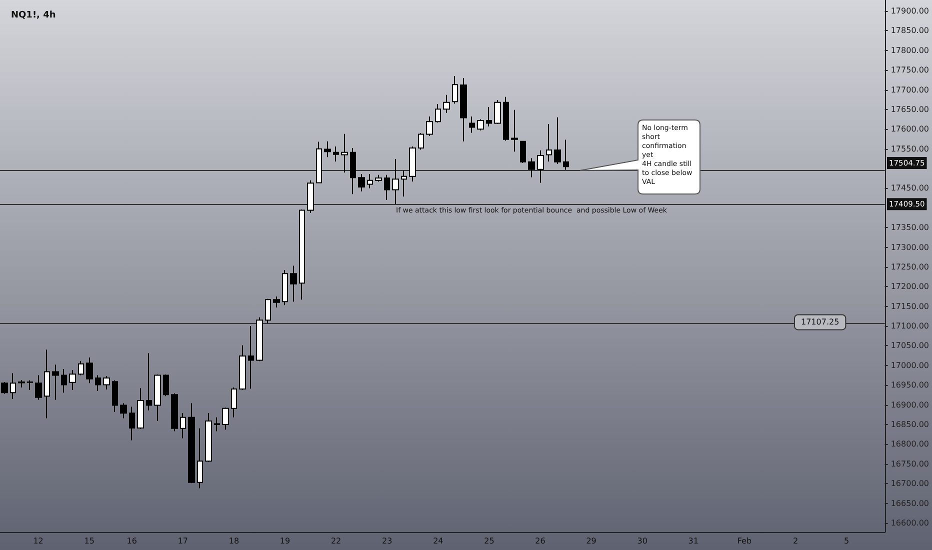 The width and height of the screenshot is (932, 550). Describe the element at coordinates (909, 11) in the screenshot. I see `y-tick-label: 17900.00` at that location.